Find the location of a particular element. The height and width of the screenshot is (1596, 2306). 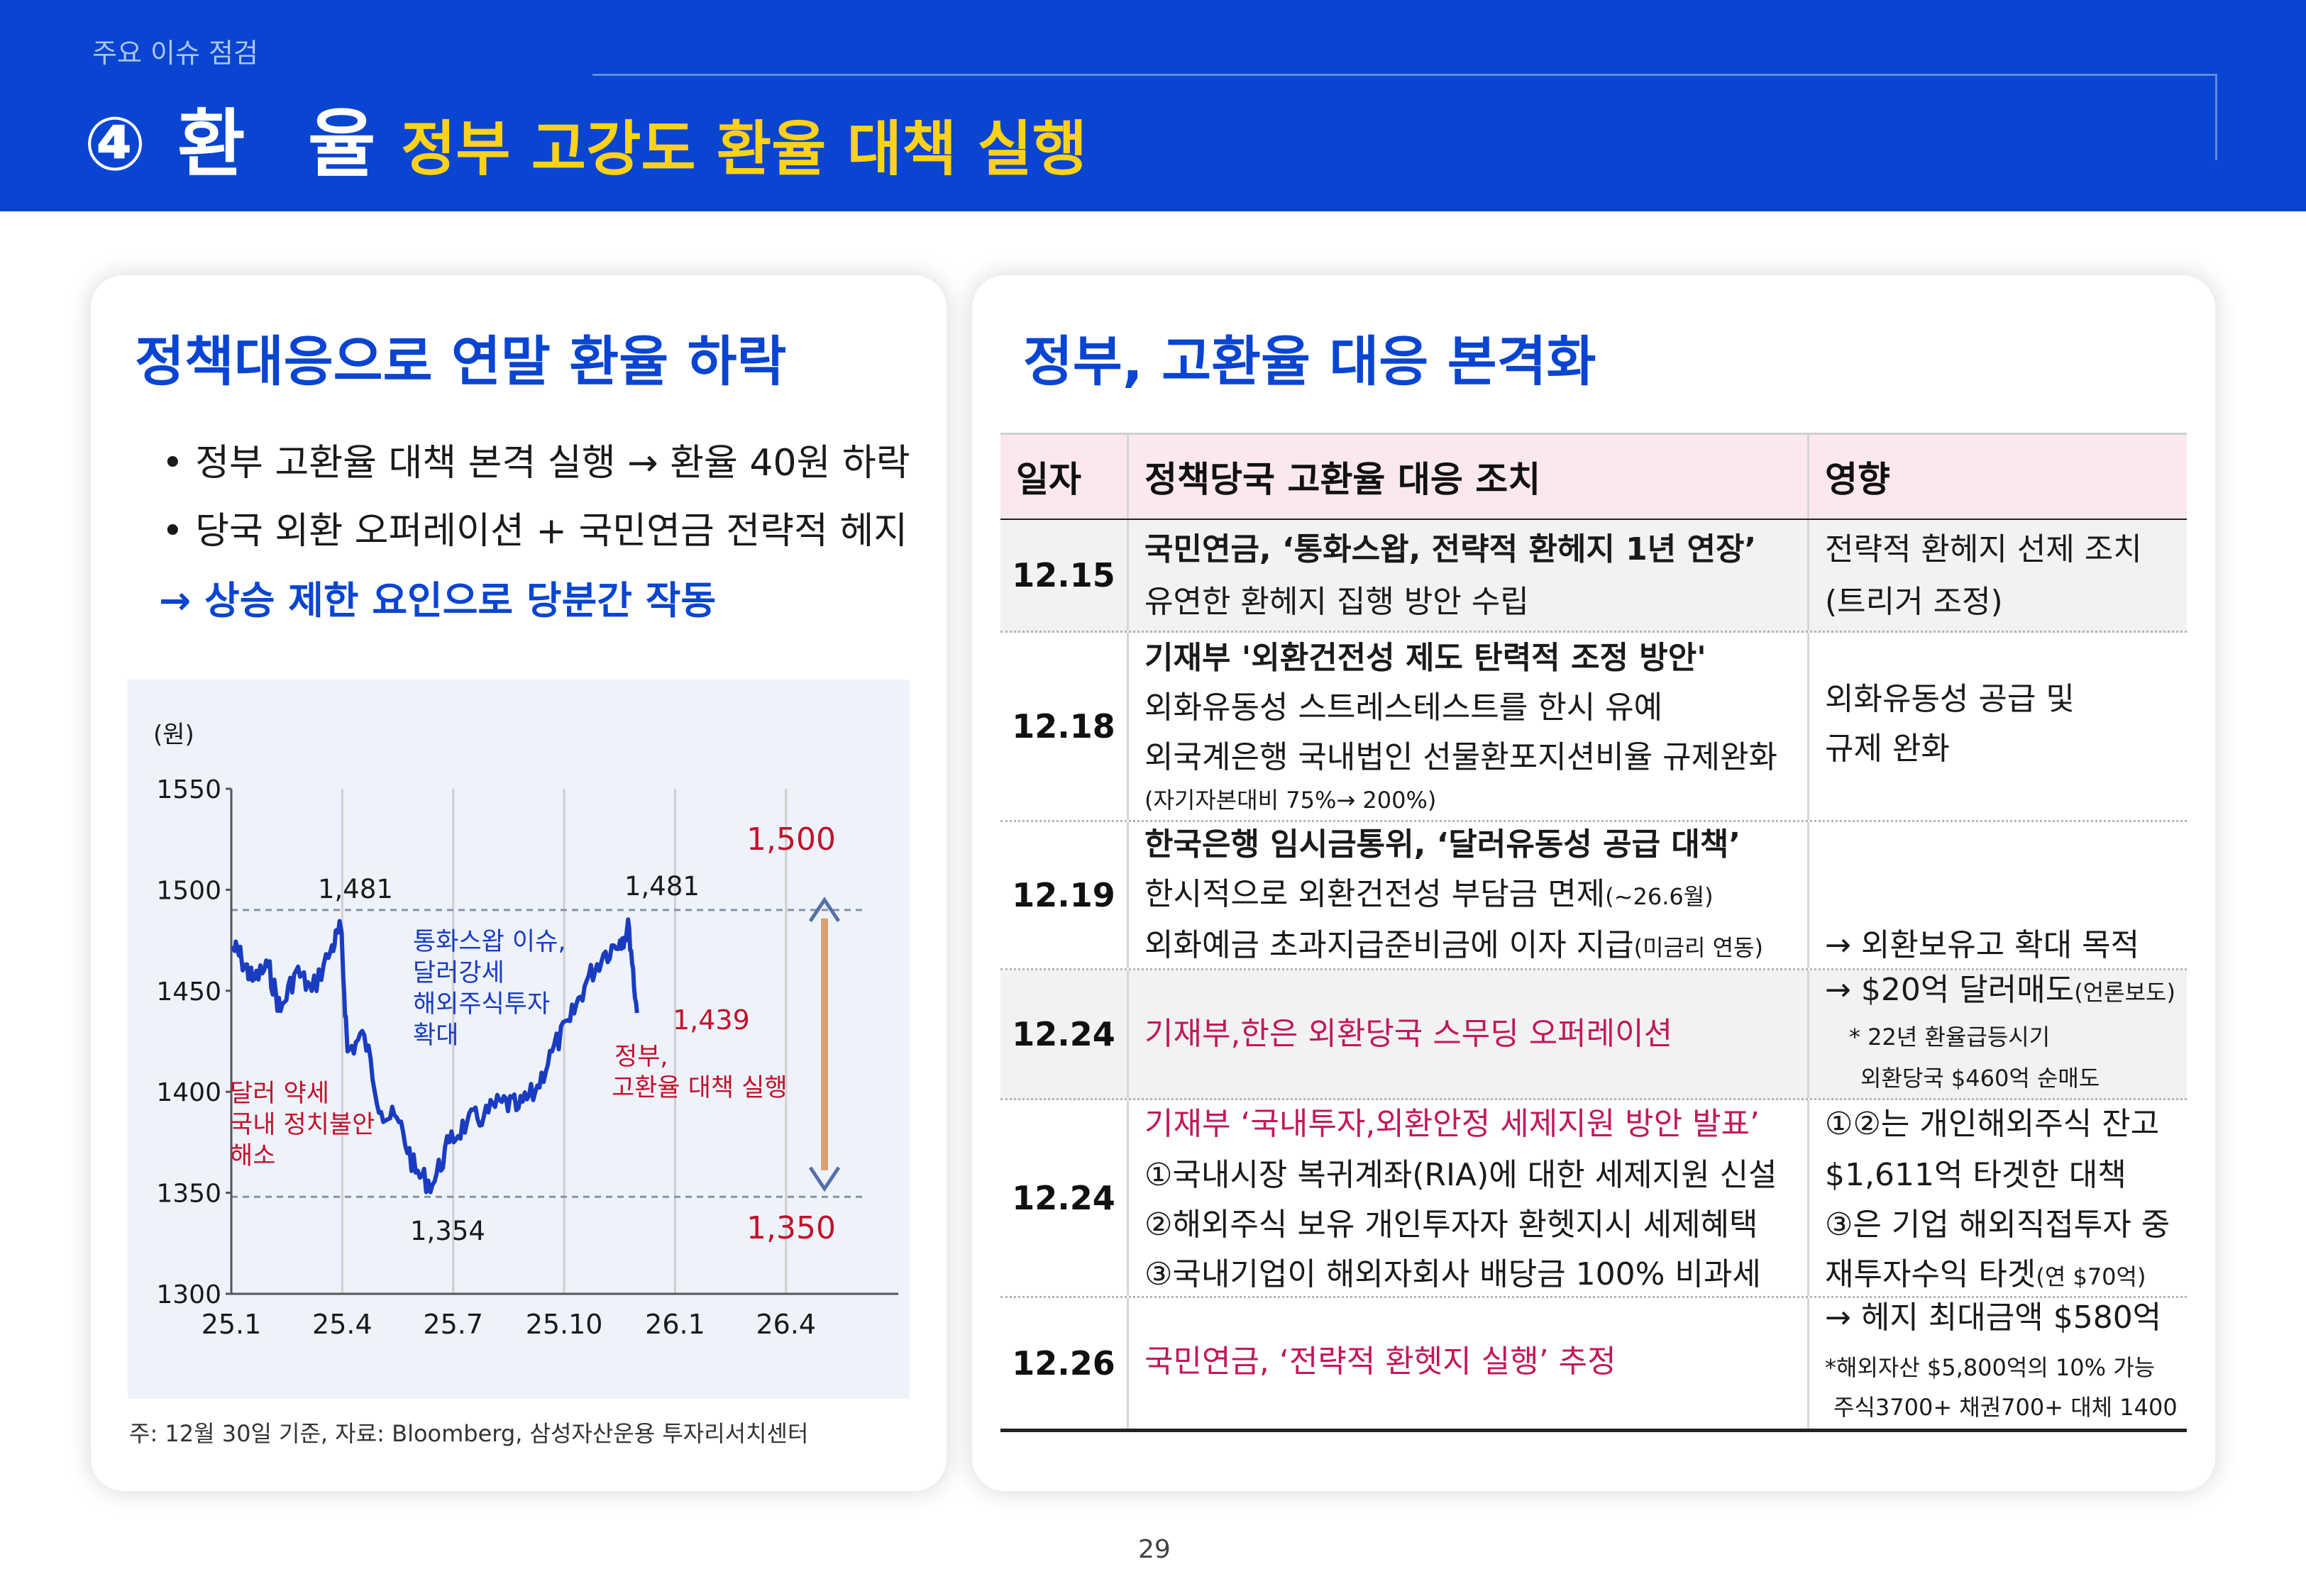

x-tick-label: 25.4 is located at coordinates (343, 1324).